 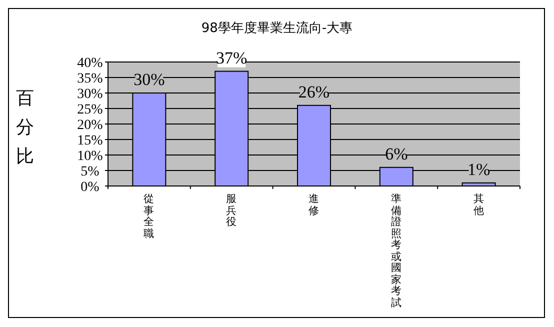 What do you see at coordinates (232, 58) in the screenshot?
I see `value-label: 37%` at bounding box center [232, 58].